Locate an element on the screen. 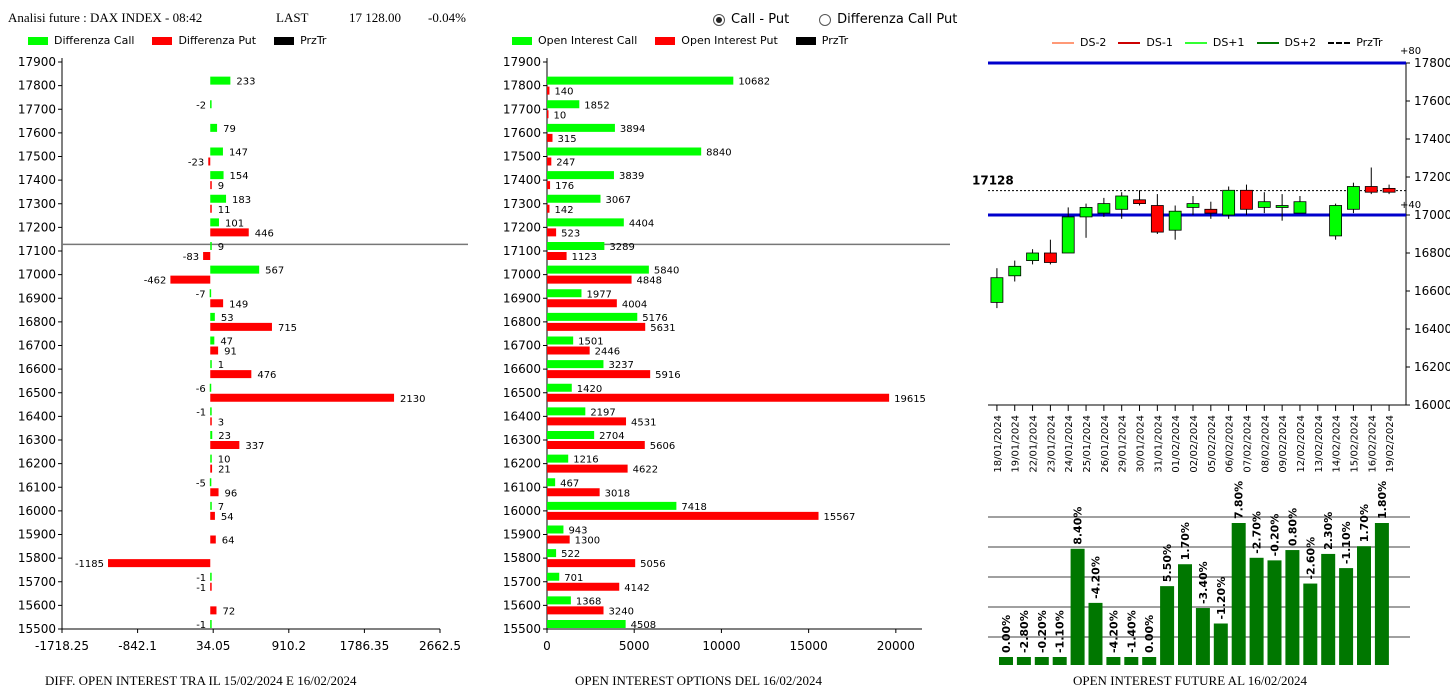 This screenshot has height=691, width=1450. left-ytick-label: 17800 is located at coordinates (37, 86).